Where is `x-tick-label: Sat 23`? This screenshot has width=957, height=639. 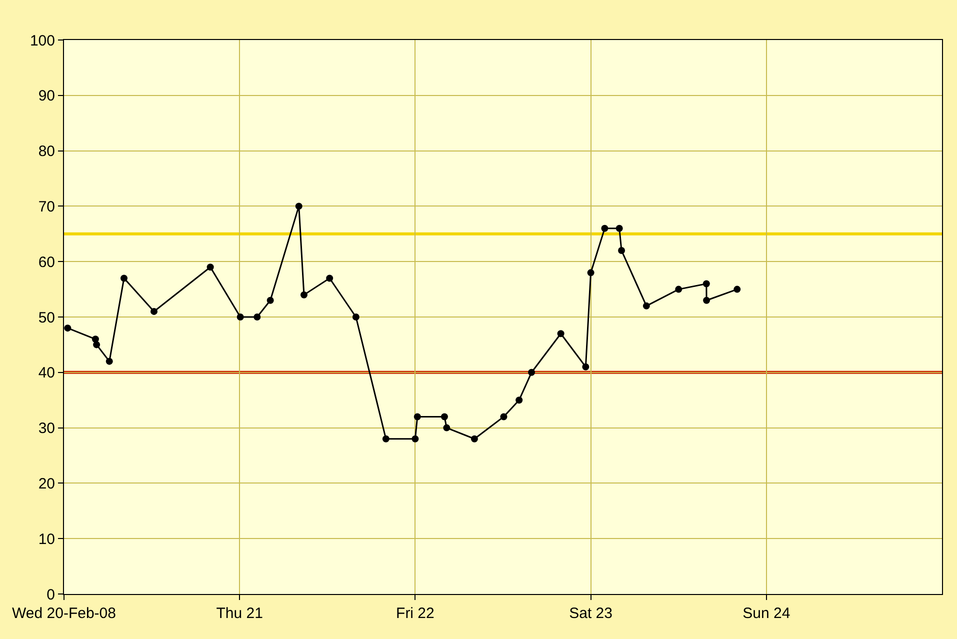 x-tick-label: Sat 23 is located at coordinates (590, 613).